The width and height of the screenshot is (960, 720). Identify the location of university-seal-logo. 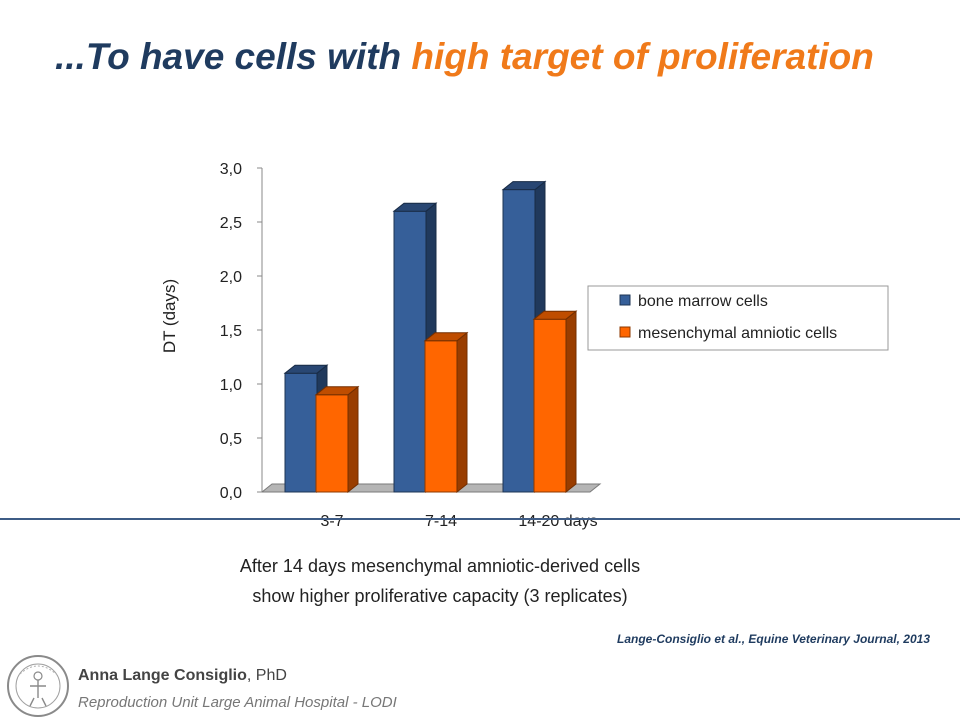
(38, 686).